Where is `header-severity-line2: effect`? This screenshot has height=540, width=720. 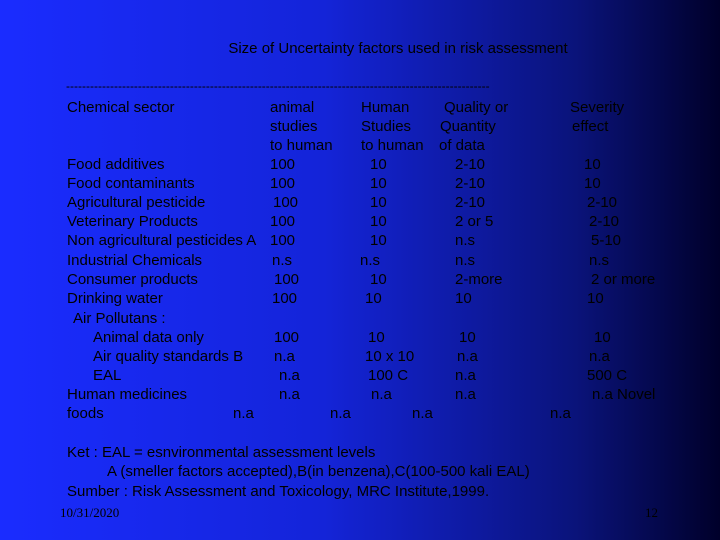
header-severity-line2: effect is located at coordinates (590, 126).